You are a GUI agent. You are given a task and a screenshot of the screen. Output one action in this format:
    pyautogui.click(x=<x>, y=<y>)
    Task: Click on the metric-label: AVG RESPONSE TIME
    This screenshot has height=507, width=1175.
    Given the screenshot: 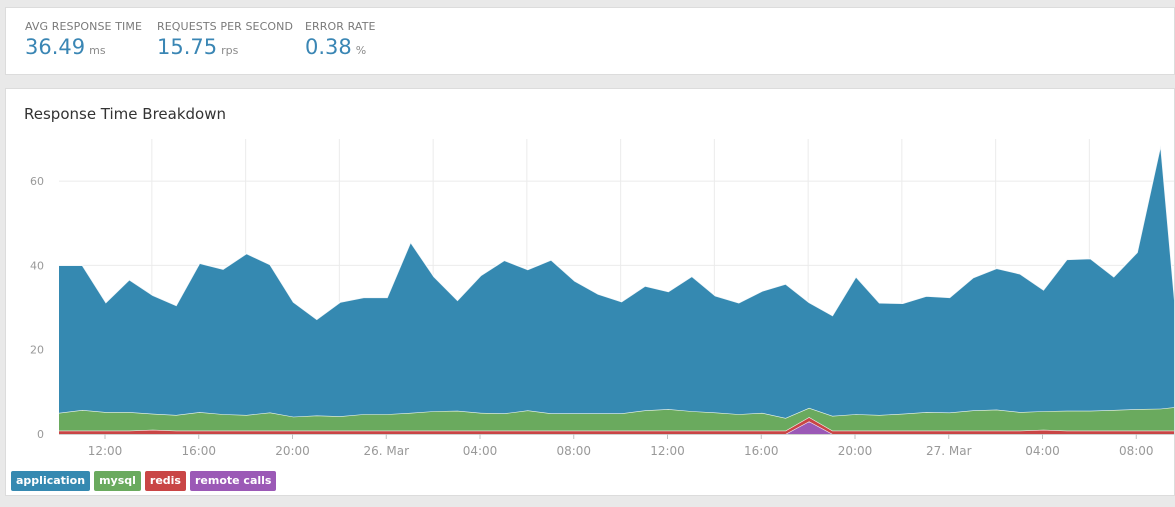 What is the action you would take?
    pyautogui.click(x=83, y=26)
    